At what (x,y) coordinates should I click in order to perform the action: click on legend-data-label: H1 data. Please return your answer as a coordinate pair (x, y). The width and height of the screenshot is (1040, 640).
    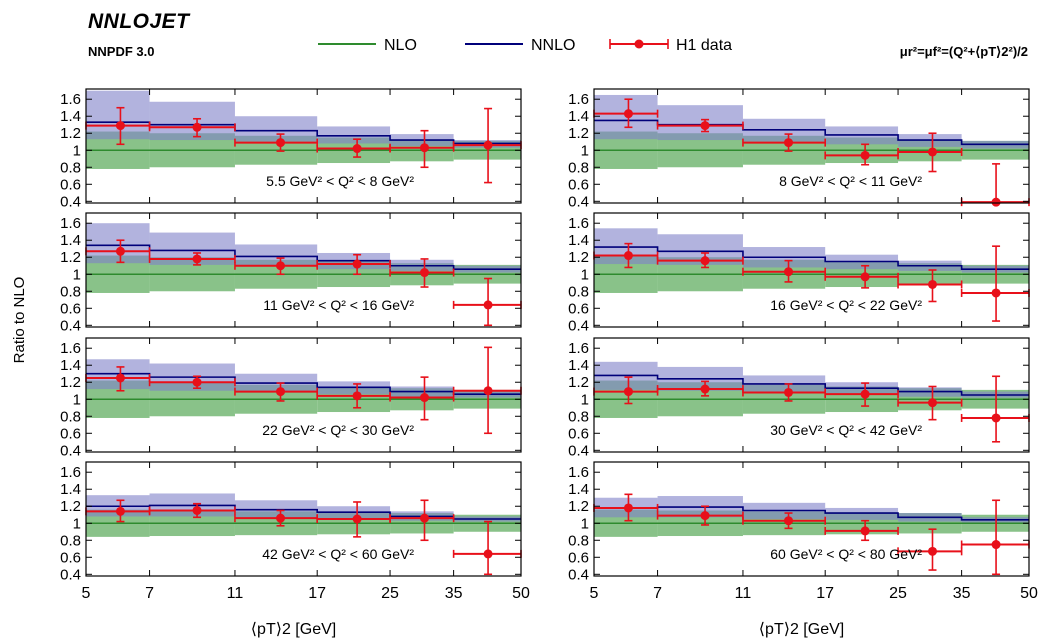
    Looking at the image, I should click on (704, 45).